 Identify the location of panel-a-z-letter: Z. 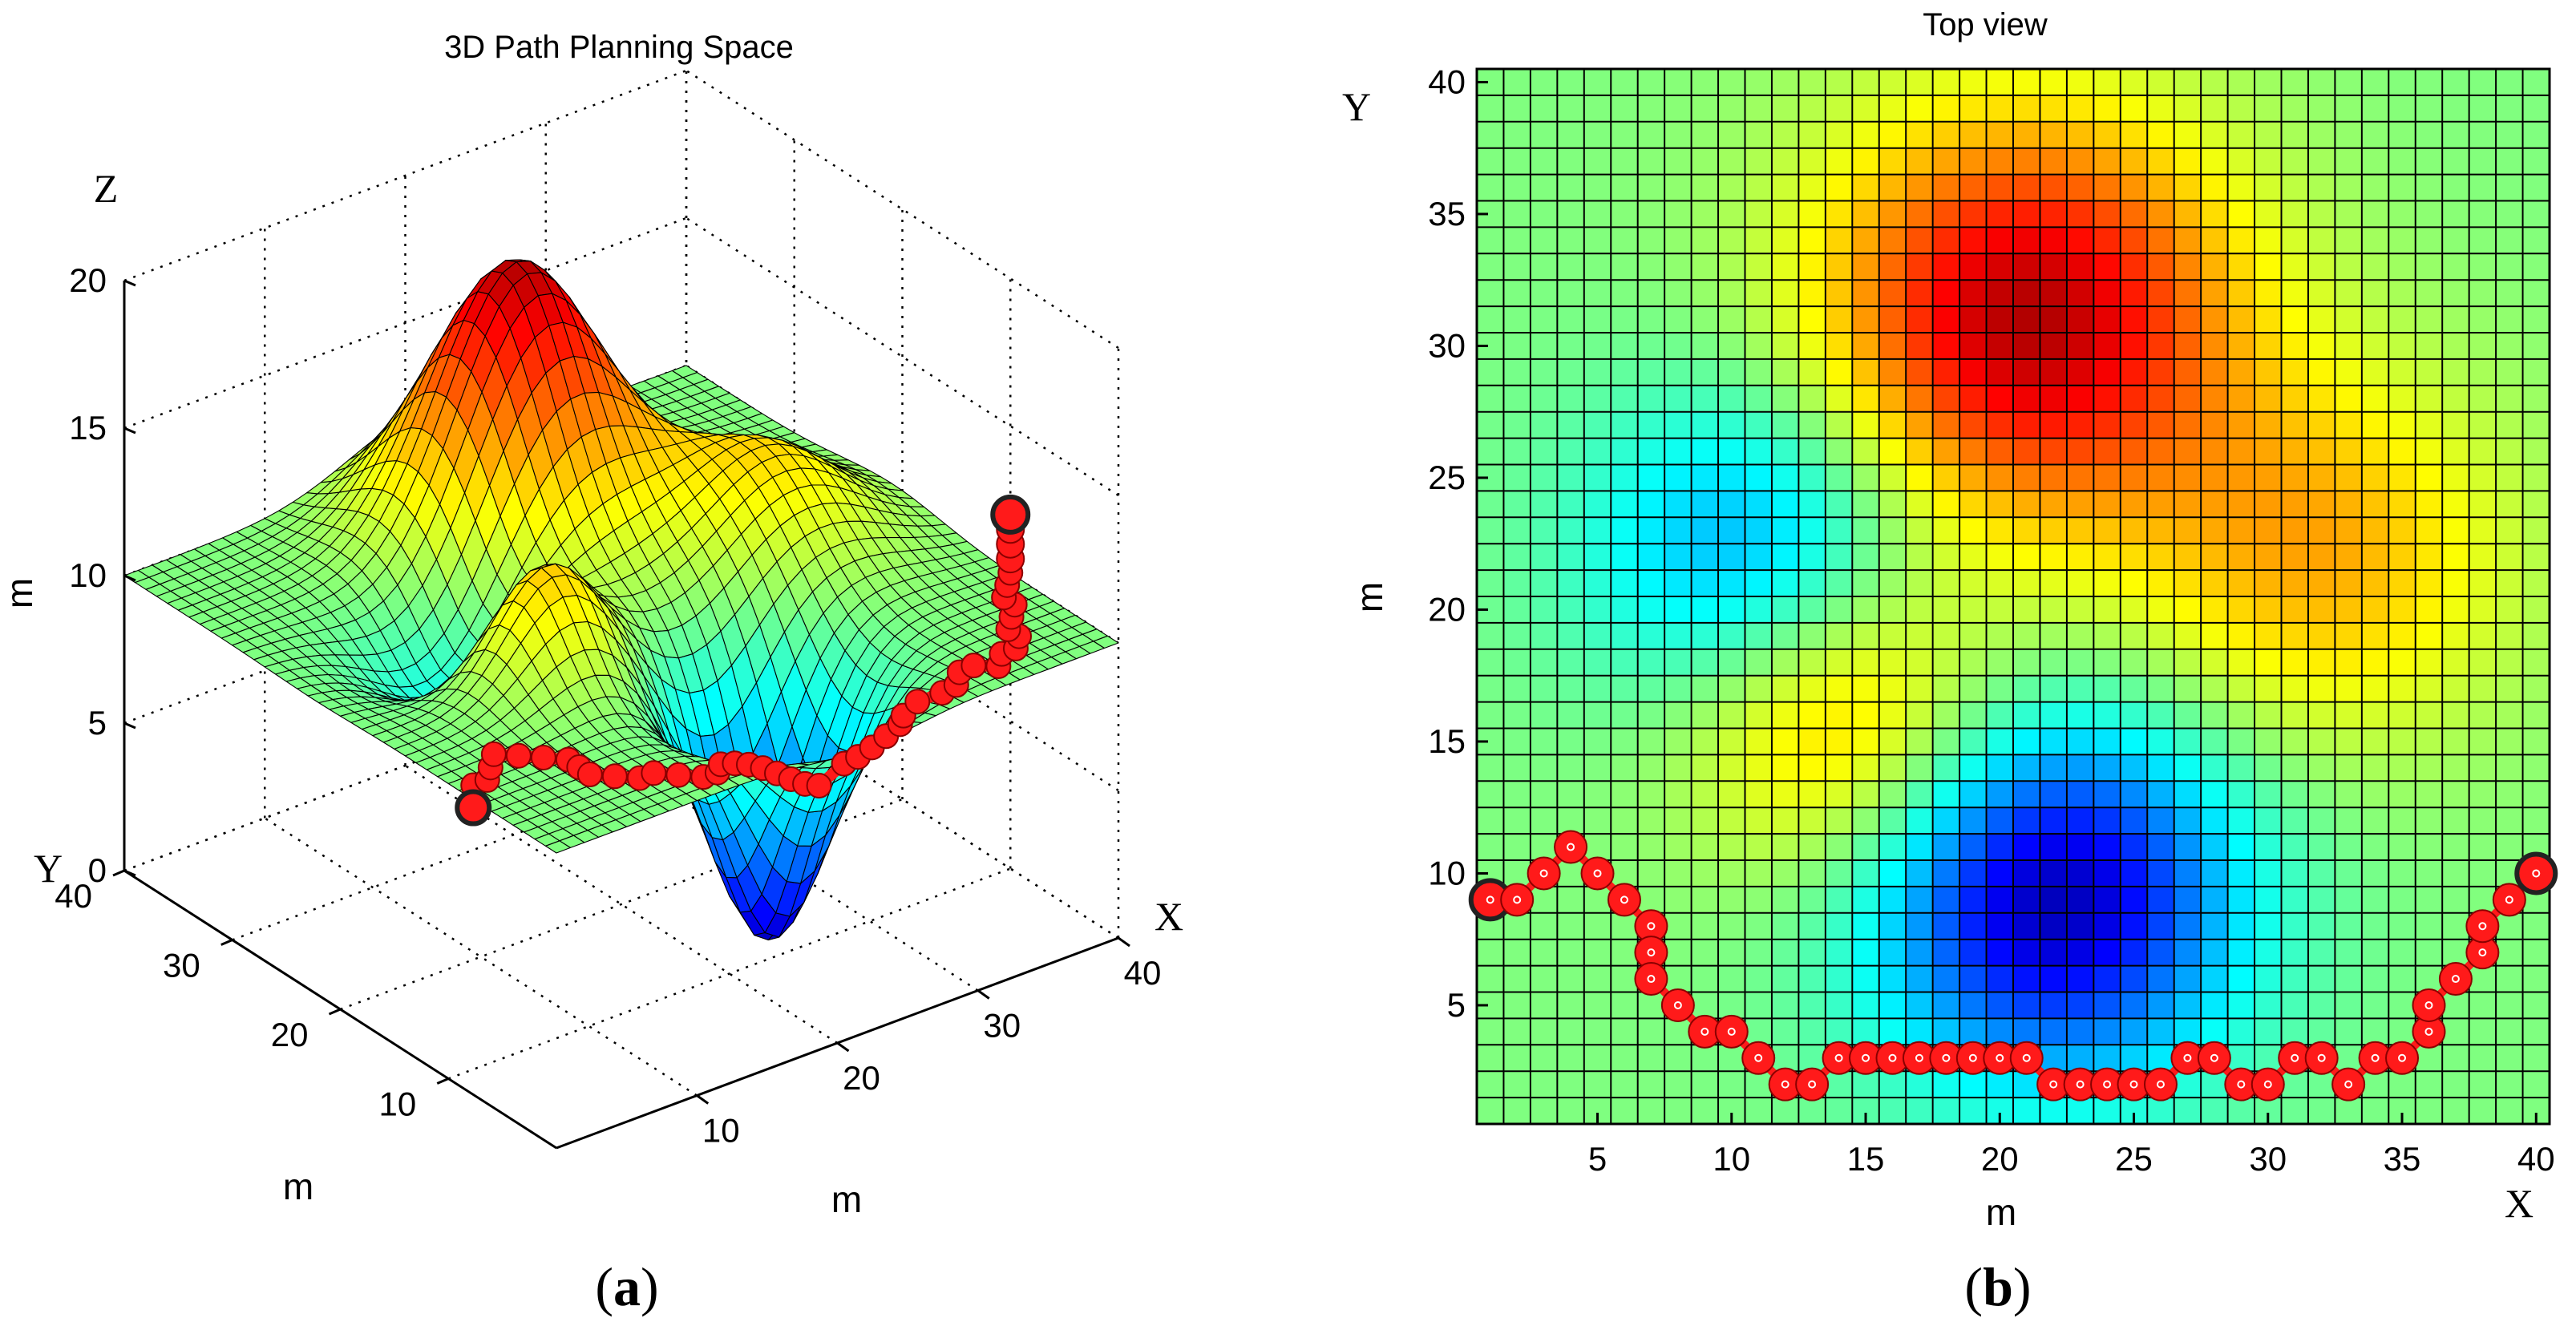
(106, 188).